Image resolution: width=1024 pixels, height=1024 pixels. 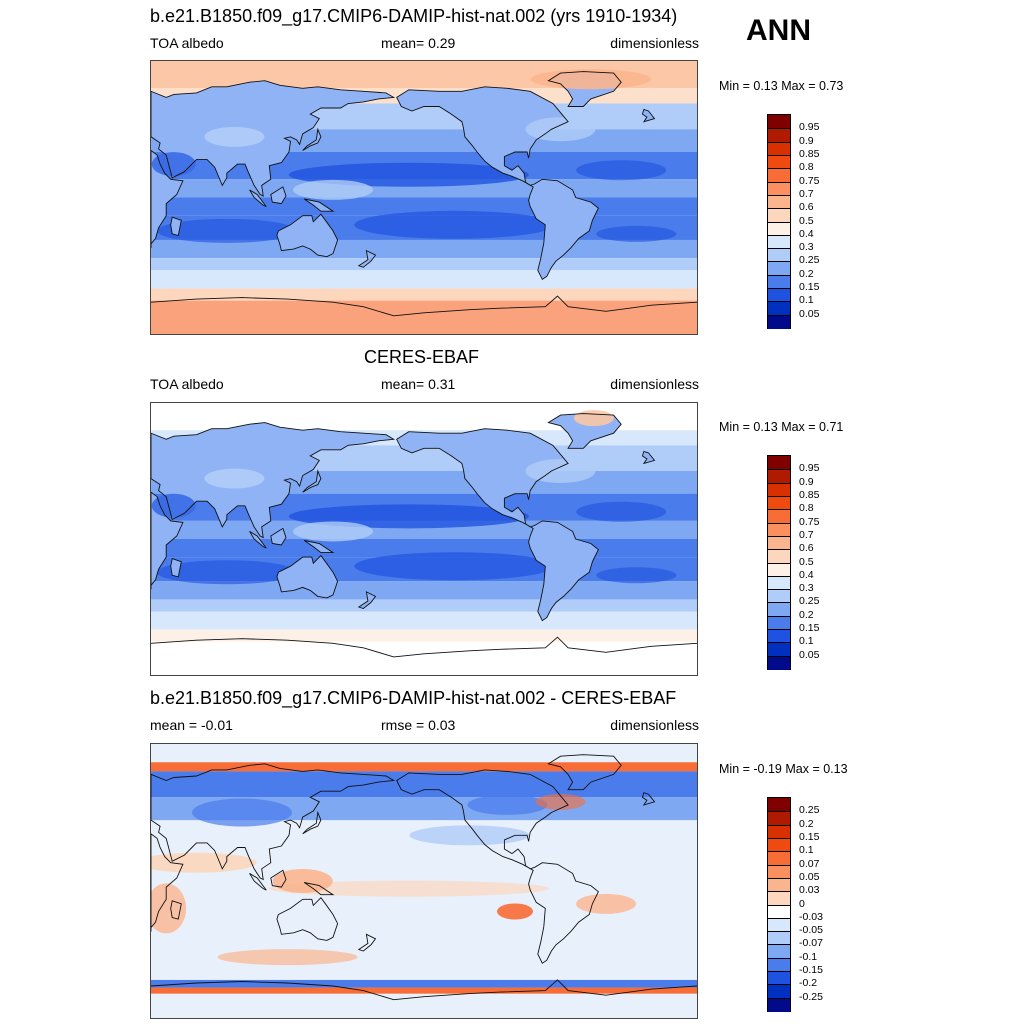 I want to click on colorbar-tick-label: 0.6, so click(x=806, y=207).